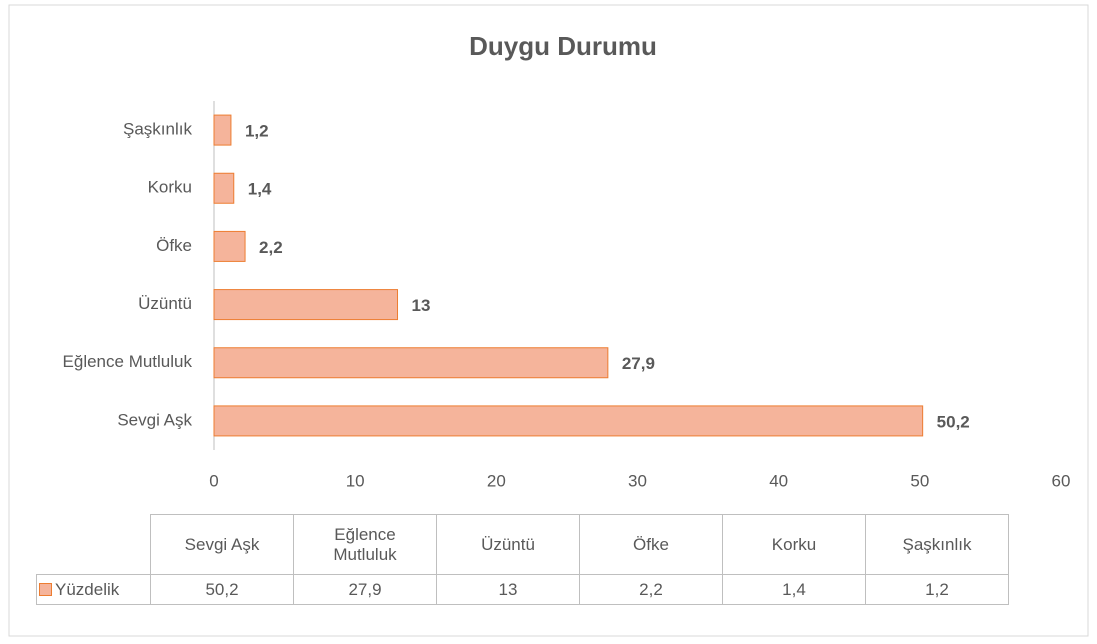 Image resolution: width=1097 pixels, height=644 pixels. I want to click on table-corner, so click(93, 544).